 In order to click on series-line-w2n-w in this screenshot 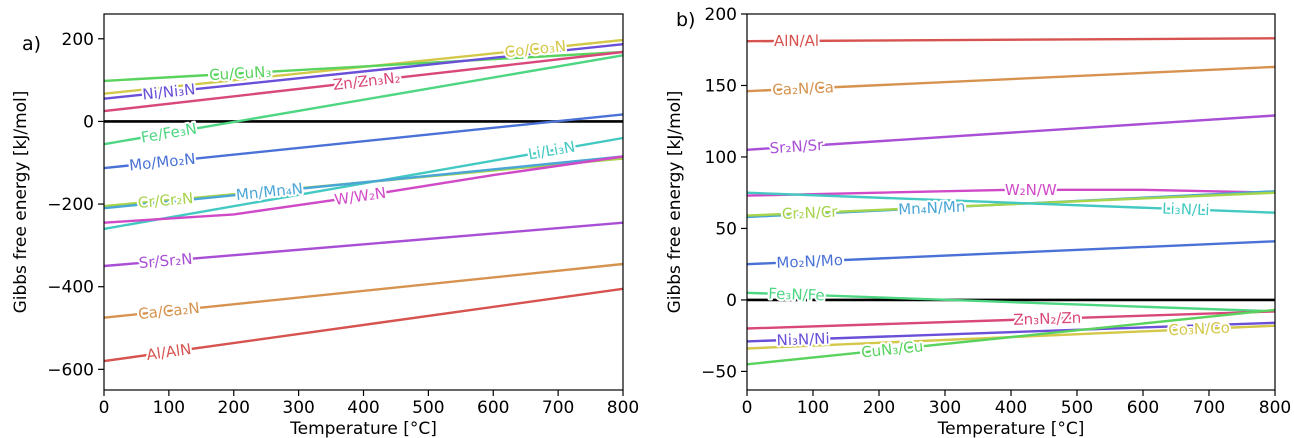, I will do `click(1011, 192)`.